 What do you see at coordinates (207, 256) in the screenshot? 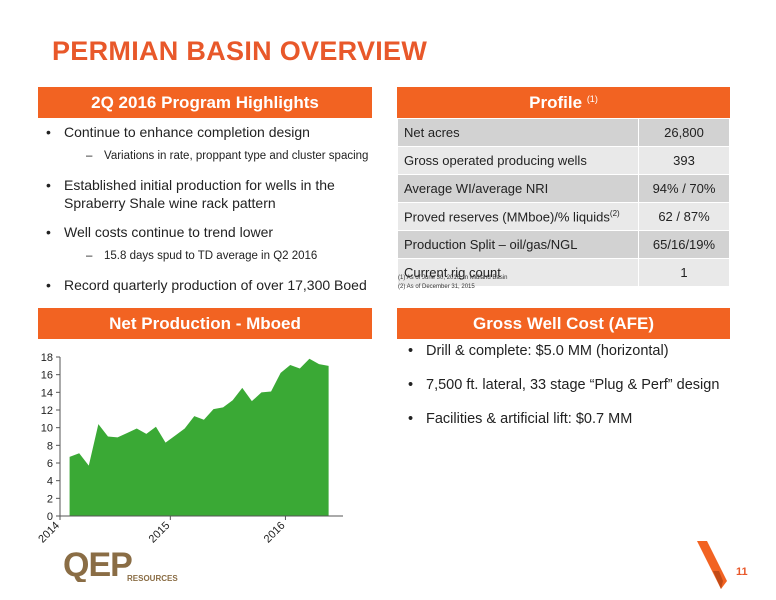
I see `highlight-subitem: 15.8 days spud to TD average in Q2 2016` at bounding box center [207, 256].